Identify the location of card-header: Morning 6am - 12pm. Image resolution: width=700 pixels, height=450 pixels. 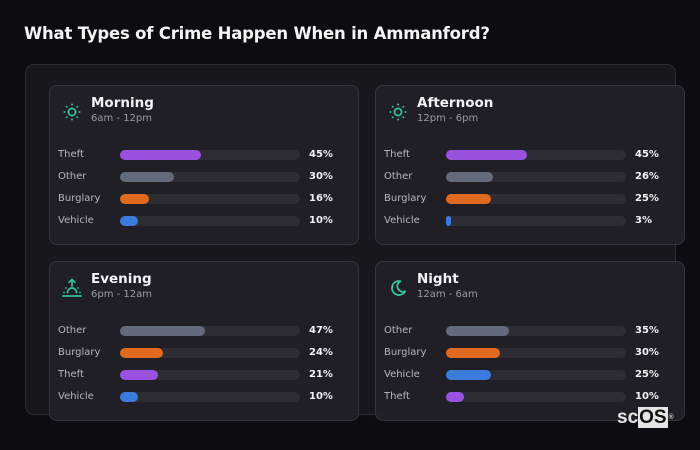
(107, 110).